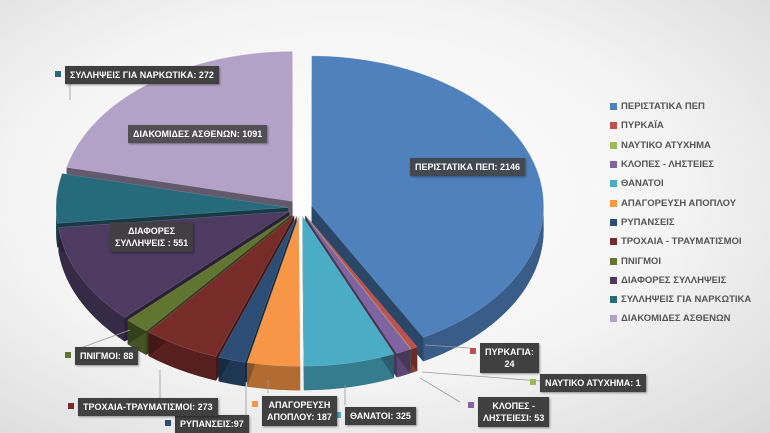 The width and height of the screenshot is (770, 433). What do you see at coordinates (680, 222) in the screenshot?
I see `legend-item: ΡΥΠΑΝΣΕΙΣ` at bounding box center [680, 222].